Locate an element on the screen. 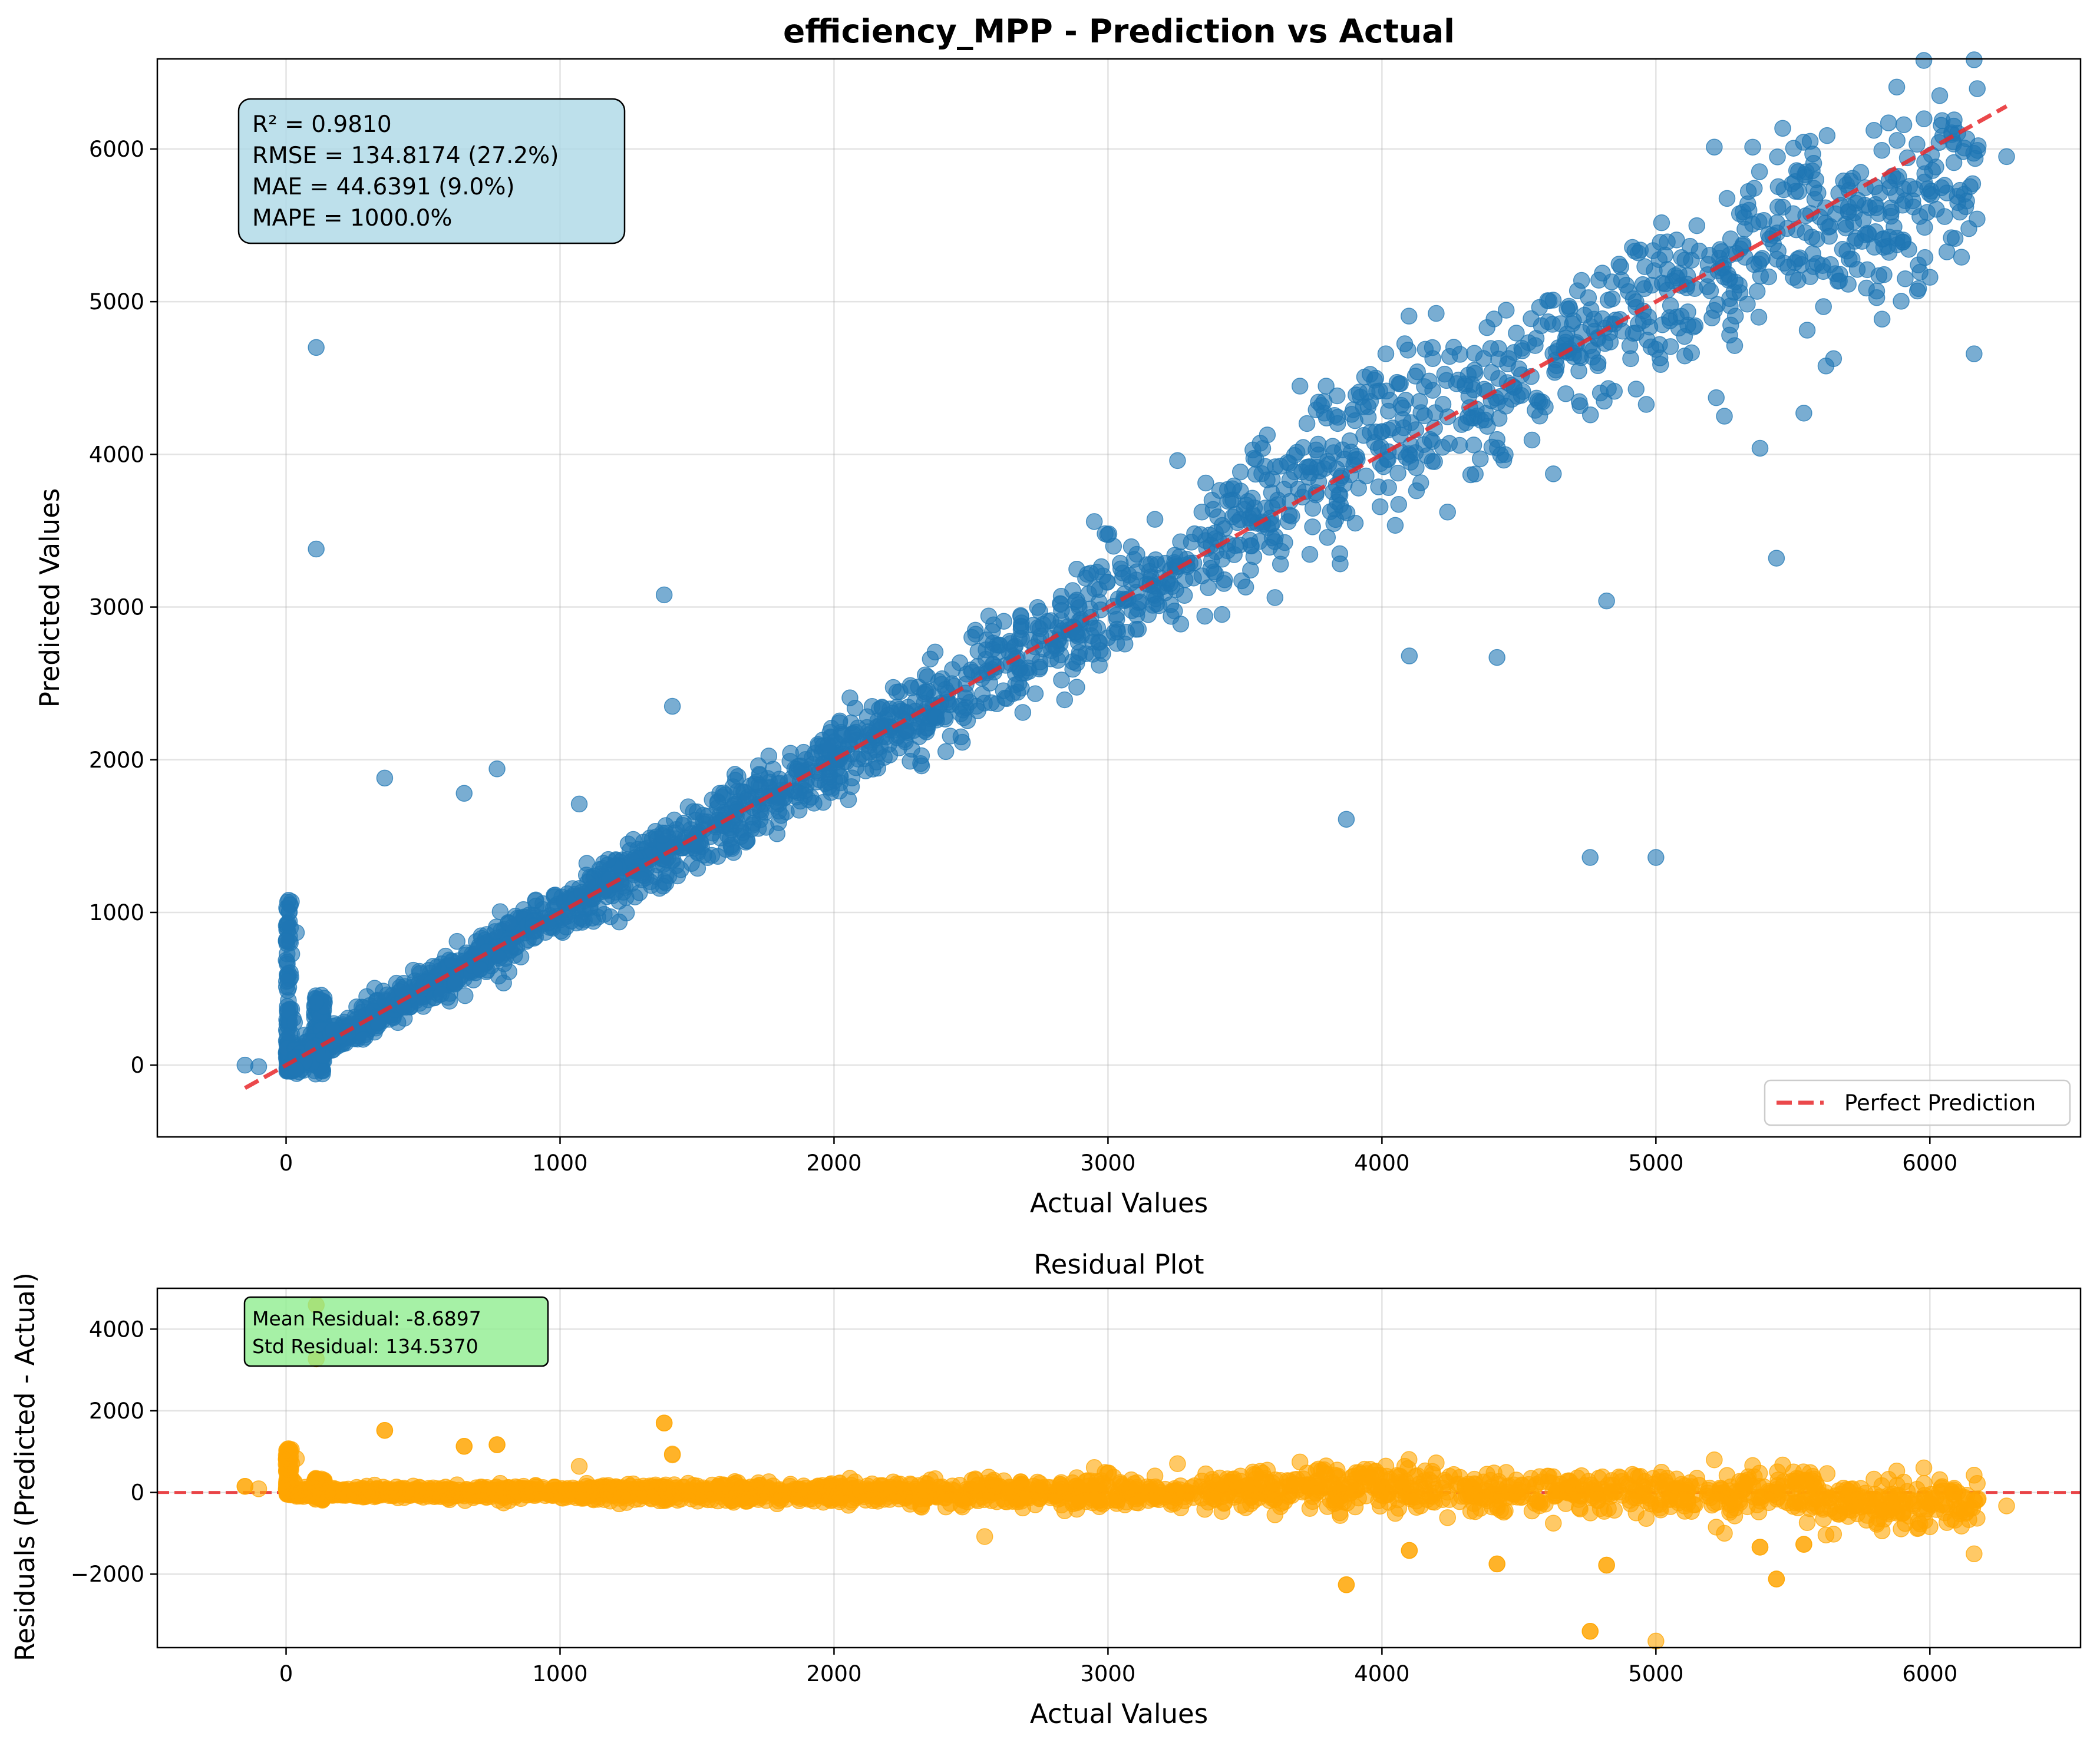 The width and height of the screenshot is (2100, 1746). legend-entry-perfect-prediction: Perfect Prediction is located at coordinates (1940, 1103).